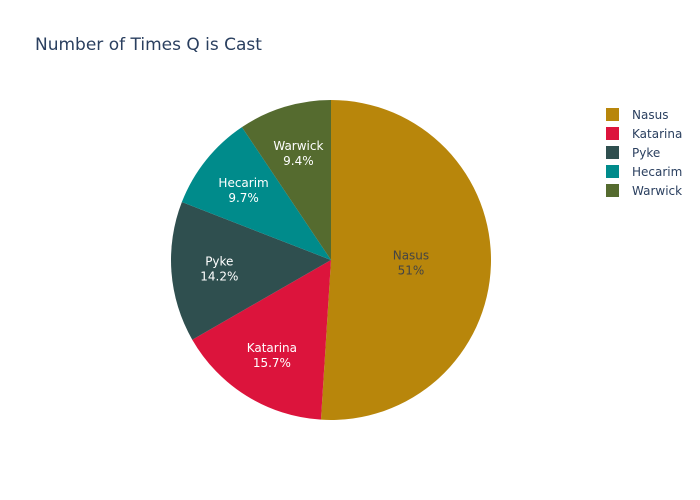 Image resolution: width=700 pixels, height=500 pixels. Describe the element at coordinates (219, 261) in the screenshot. I see `slice-label-name: Pyke` at that location.